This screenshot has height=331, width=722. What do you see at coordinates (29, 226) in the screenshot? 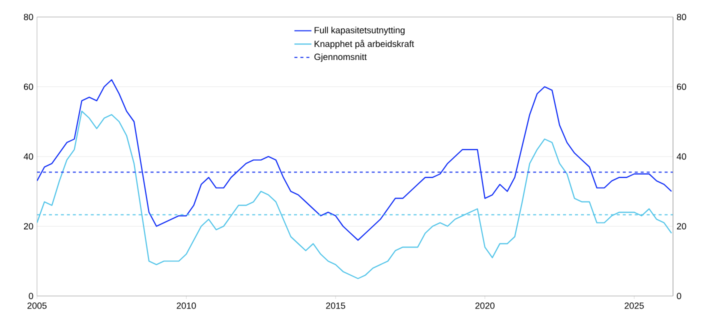
I see `y-tick-label: 20` at bounding box center [29, 226].